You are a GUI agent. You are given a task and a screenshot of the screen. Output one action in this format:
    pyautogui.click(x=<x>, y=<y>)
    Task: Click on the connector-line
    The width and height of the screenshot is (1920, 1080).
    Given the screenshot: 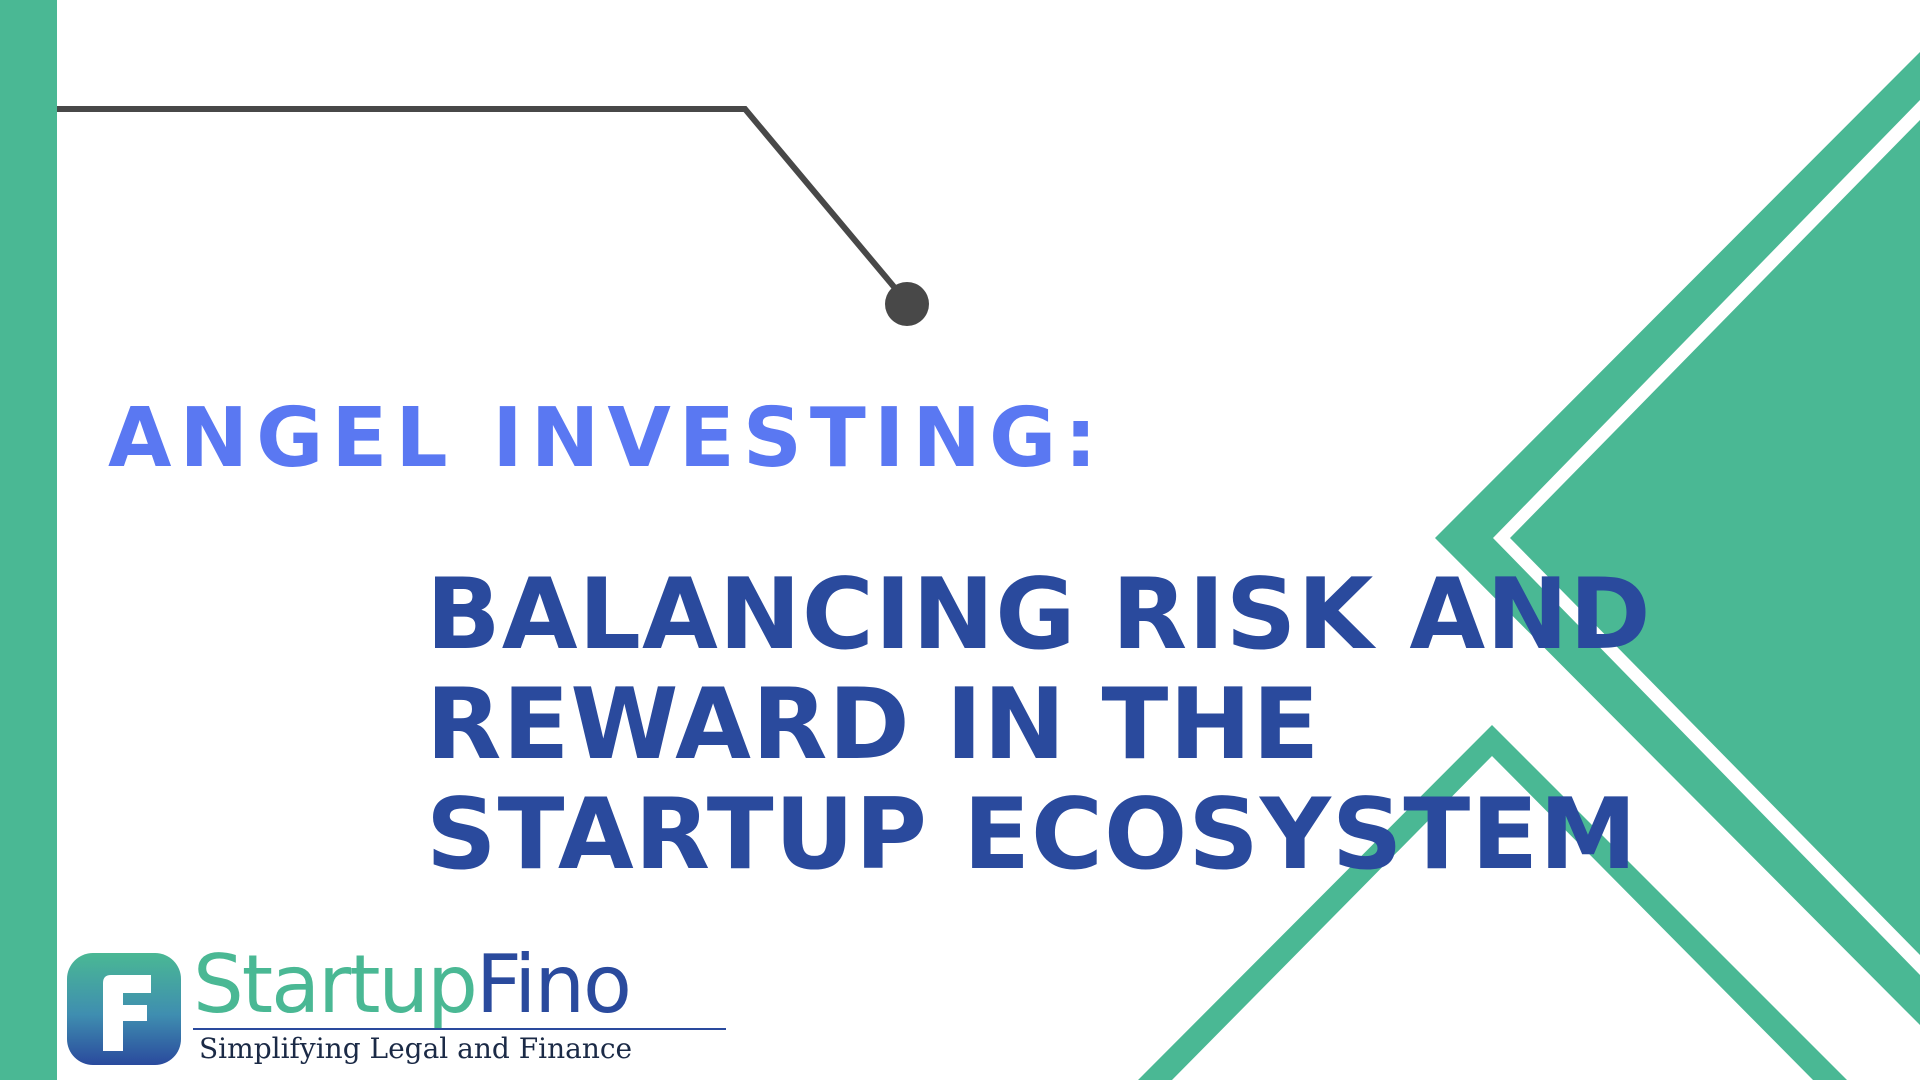 What is the action you would take?
    pyautogui.click(x=482, y=204)
    